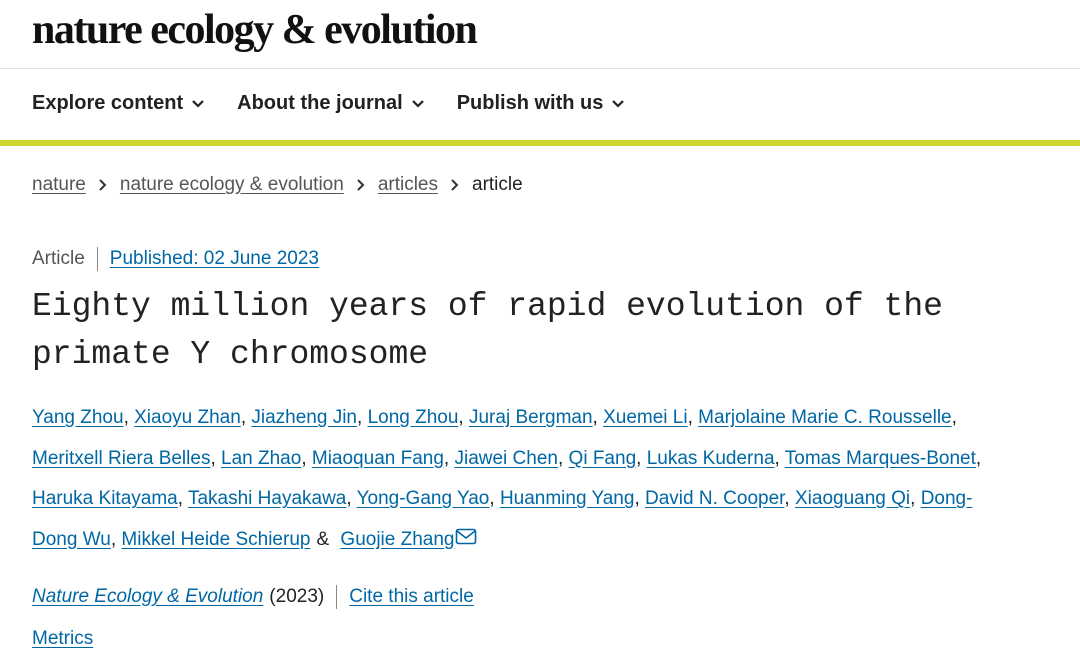 This screenshot has width=1080, height=664. I want to click on nav-item: Explore content, so click(118, 103).